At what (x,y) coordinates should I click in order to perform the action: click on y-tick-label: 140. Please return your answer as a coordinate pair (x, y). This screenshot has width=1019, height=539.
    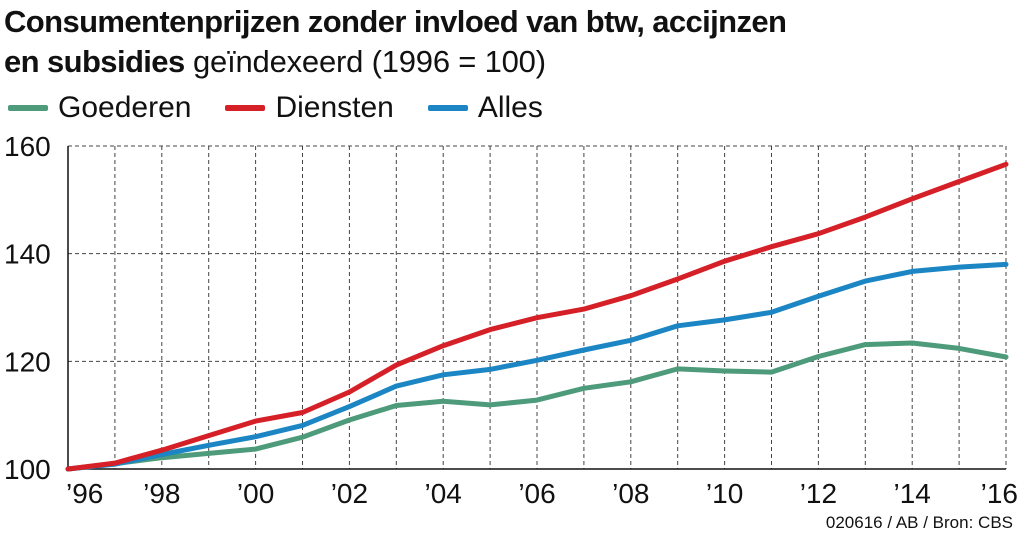
    Looking at the image, I should click on (27, 254).